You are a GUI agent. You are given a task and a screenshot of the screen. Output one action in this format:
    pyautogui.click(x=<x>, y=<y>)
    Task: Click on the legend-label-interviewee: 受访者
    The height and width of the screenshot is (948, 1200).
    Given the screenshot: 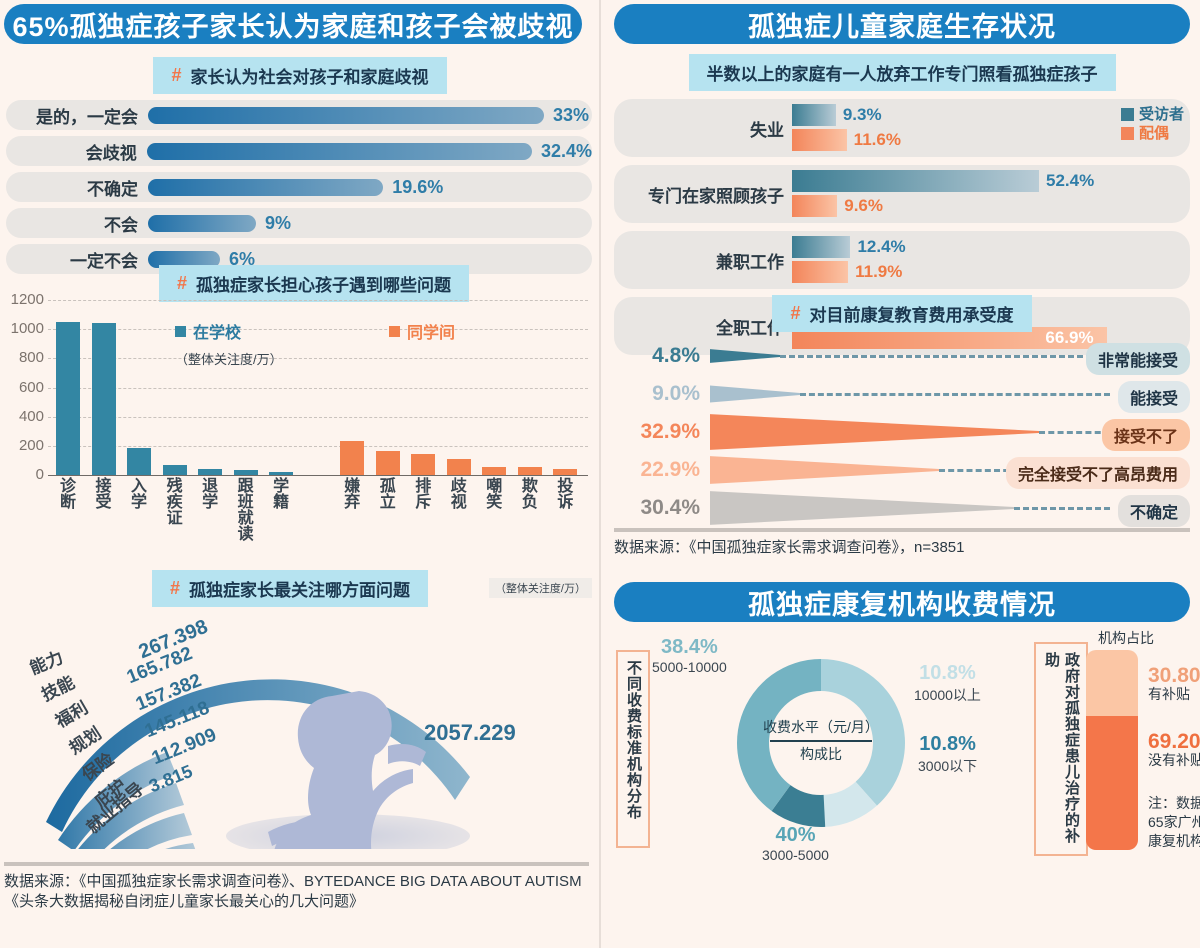 What is the action you would take?
    pyautogui.click(x=1161, y=114)
    